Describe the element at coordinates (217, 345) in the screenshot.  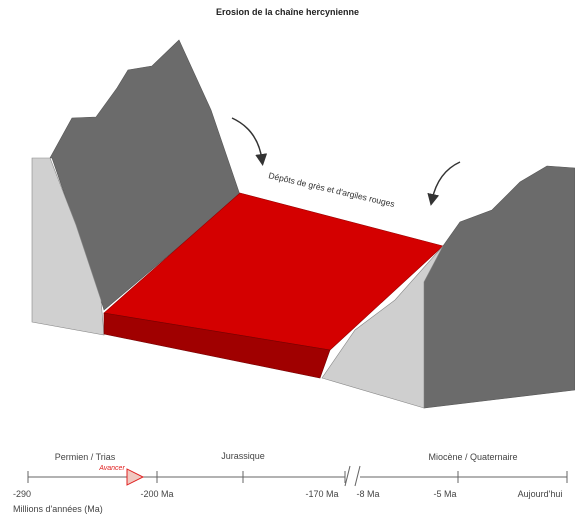
I see `deposit-side` at that location.